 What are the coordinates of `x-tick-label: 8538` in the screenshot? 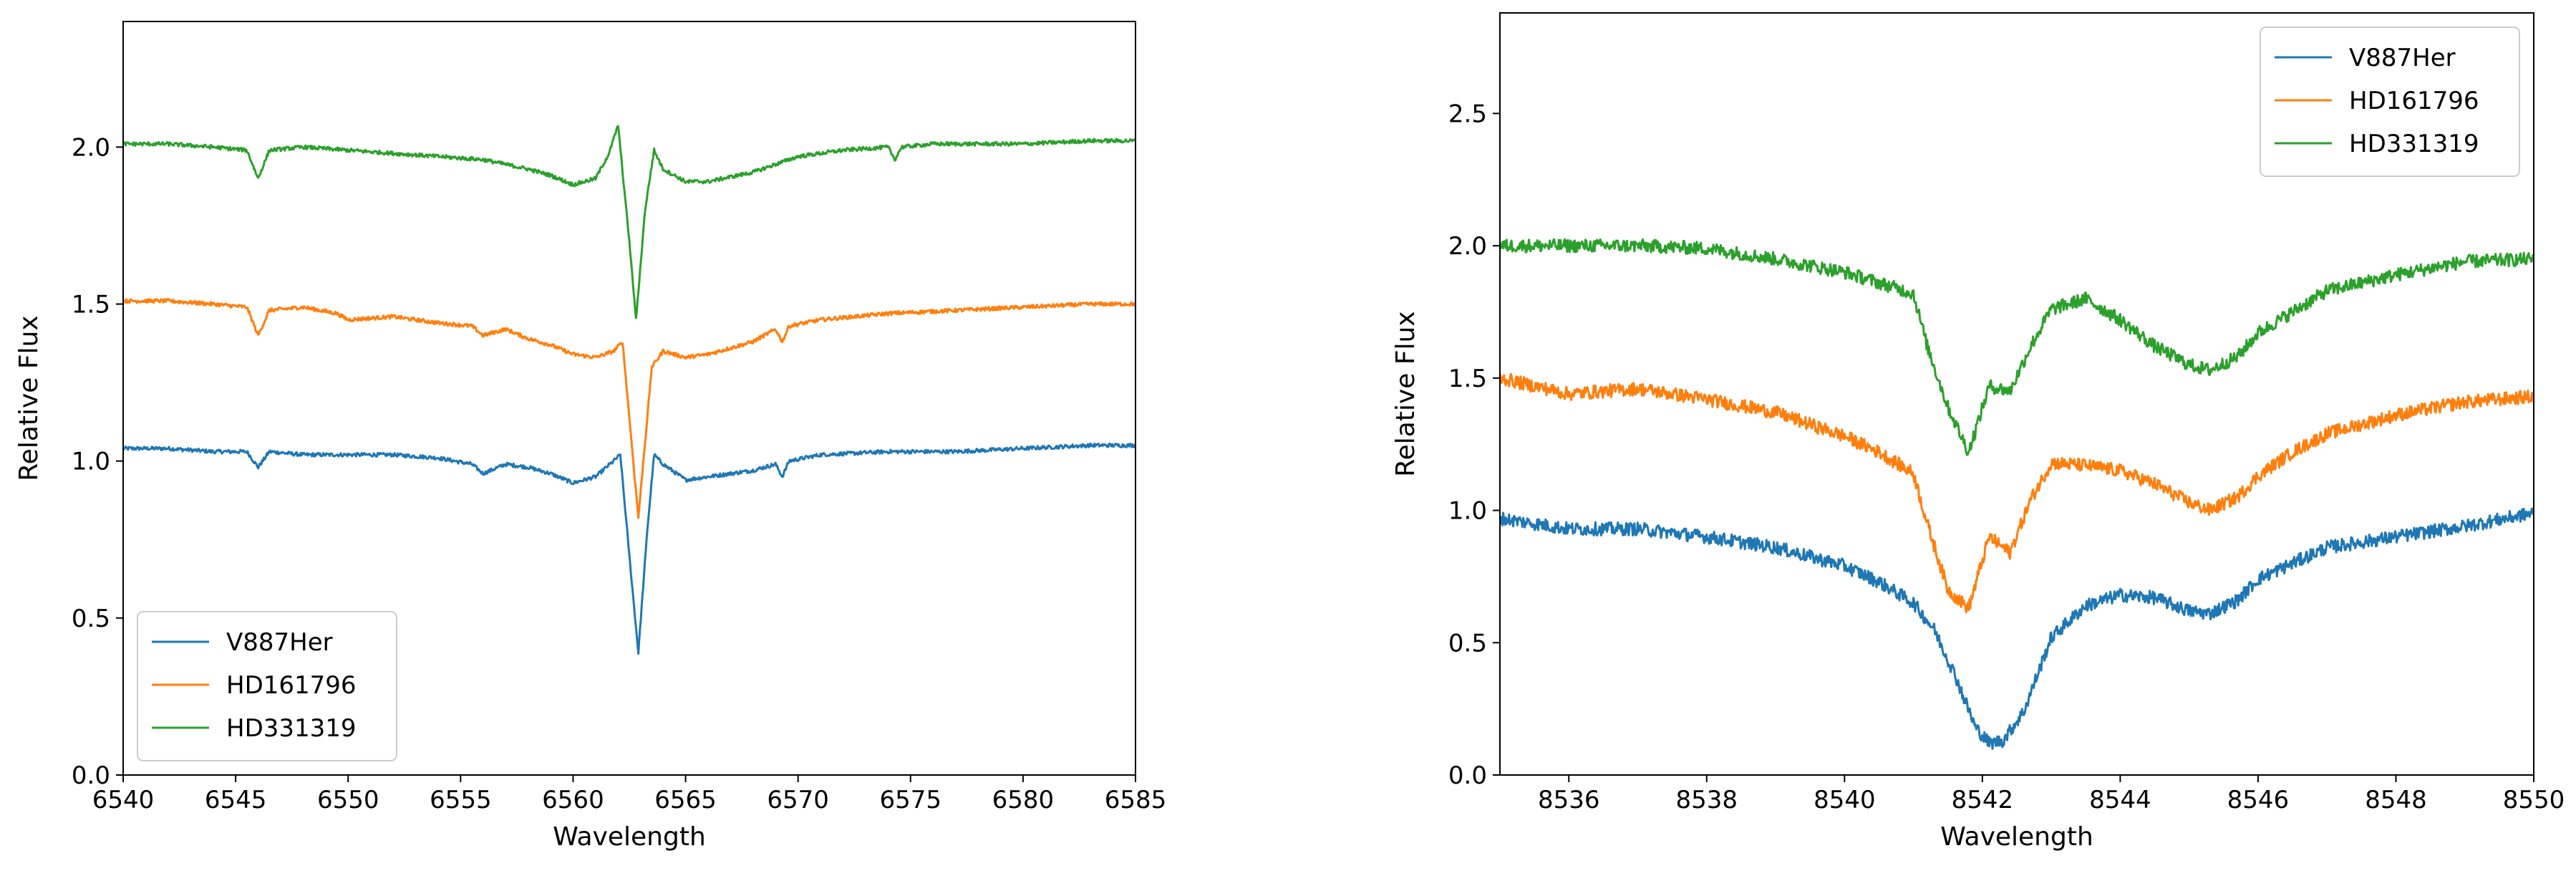 It's located at (1707, 800).